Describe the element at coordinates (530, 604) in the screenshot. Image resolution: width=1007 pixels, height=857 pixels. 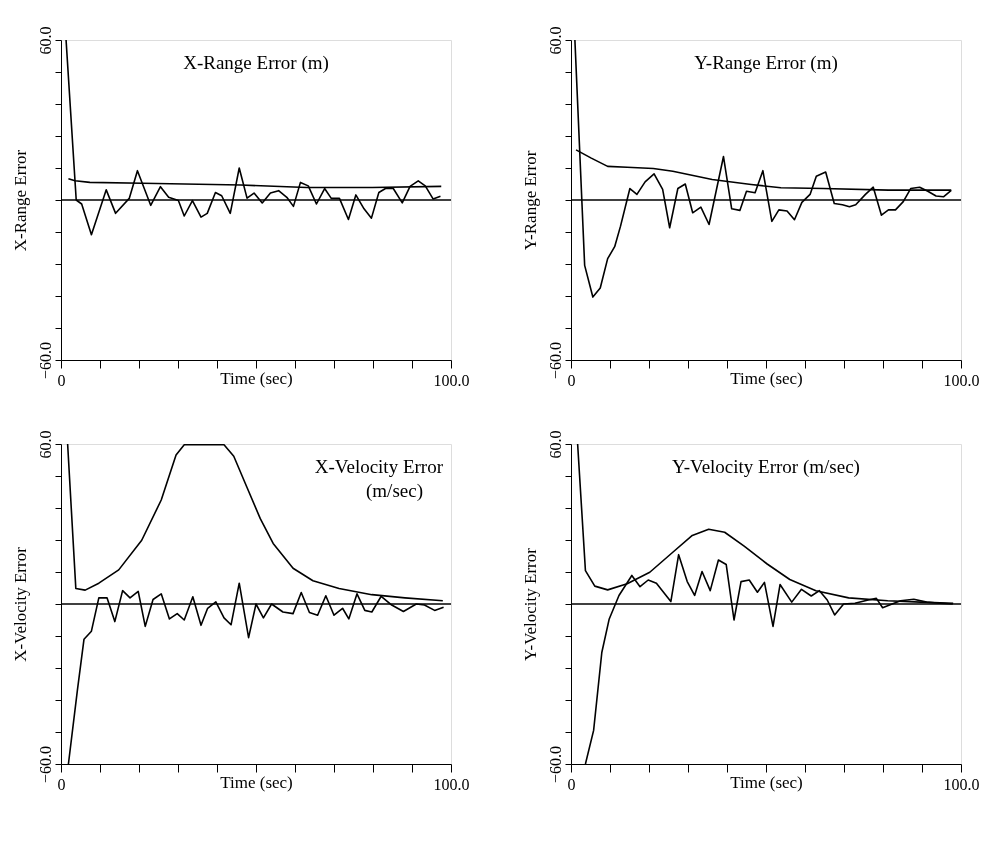
I see `y-axis-title: Y-Velocity Error` at that location.